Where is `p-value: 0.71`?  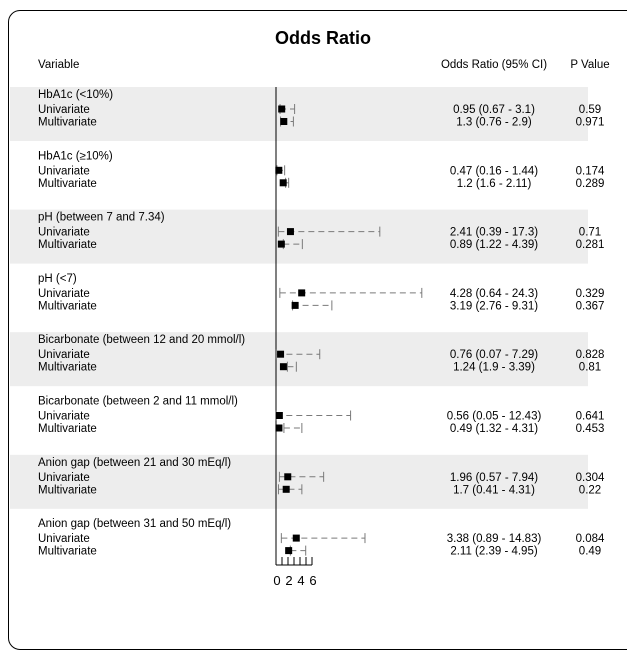
p-value: 0.71 is located at coordinates (590, 233).